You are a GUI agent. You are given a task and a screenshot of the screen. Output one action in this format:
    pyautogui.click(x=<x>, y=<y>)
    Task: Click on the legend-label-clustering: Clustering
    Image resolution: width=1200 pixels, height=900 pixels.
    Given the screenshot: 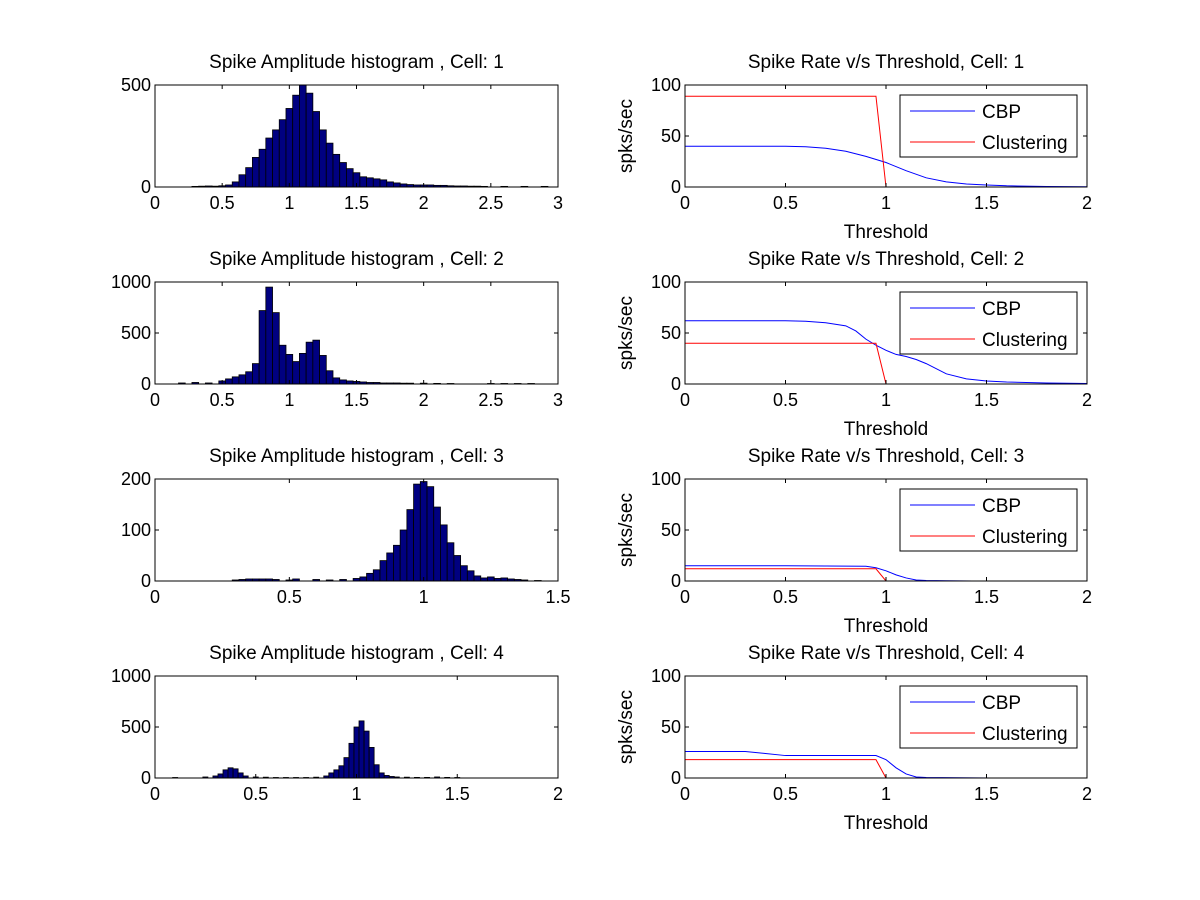 What is the action you would take?
    pyautogui.click(x=1025, y=537)
    